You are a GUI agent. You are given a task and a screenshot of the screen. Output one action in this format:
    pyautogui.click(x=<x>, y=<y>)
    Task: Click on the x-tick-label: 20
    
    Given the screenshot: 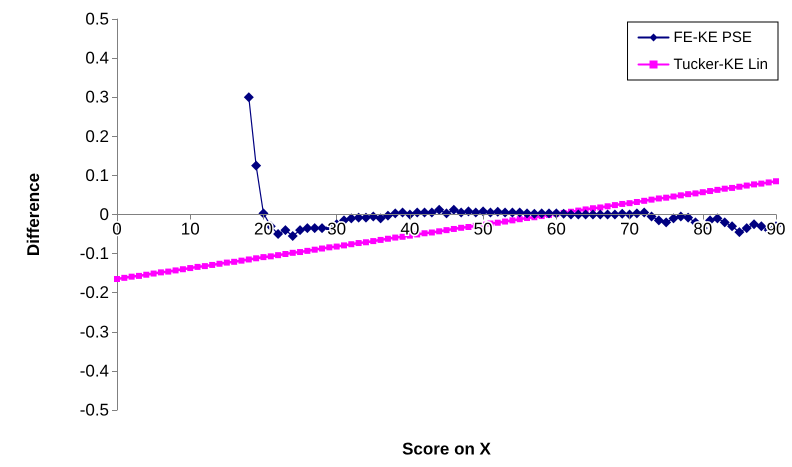 What is the action you would take?
    pyautogui.click(x=263, y=229)
    